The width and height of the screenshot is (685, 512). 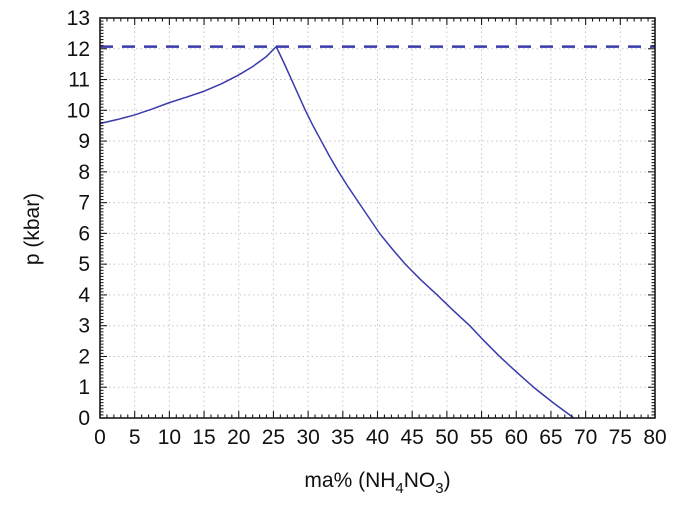 What do you see at coordinates (84, 326) in the screenshot?
I see `y-tick-label: 3` at bounding box center [84, 326].